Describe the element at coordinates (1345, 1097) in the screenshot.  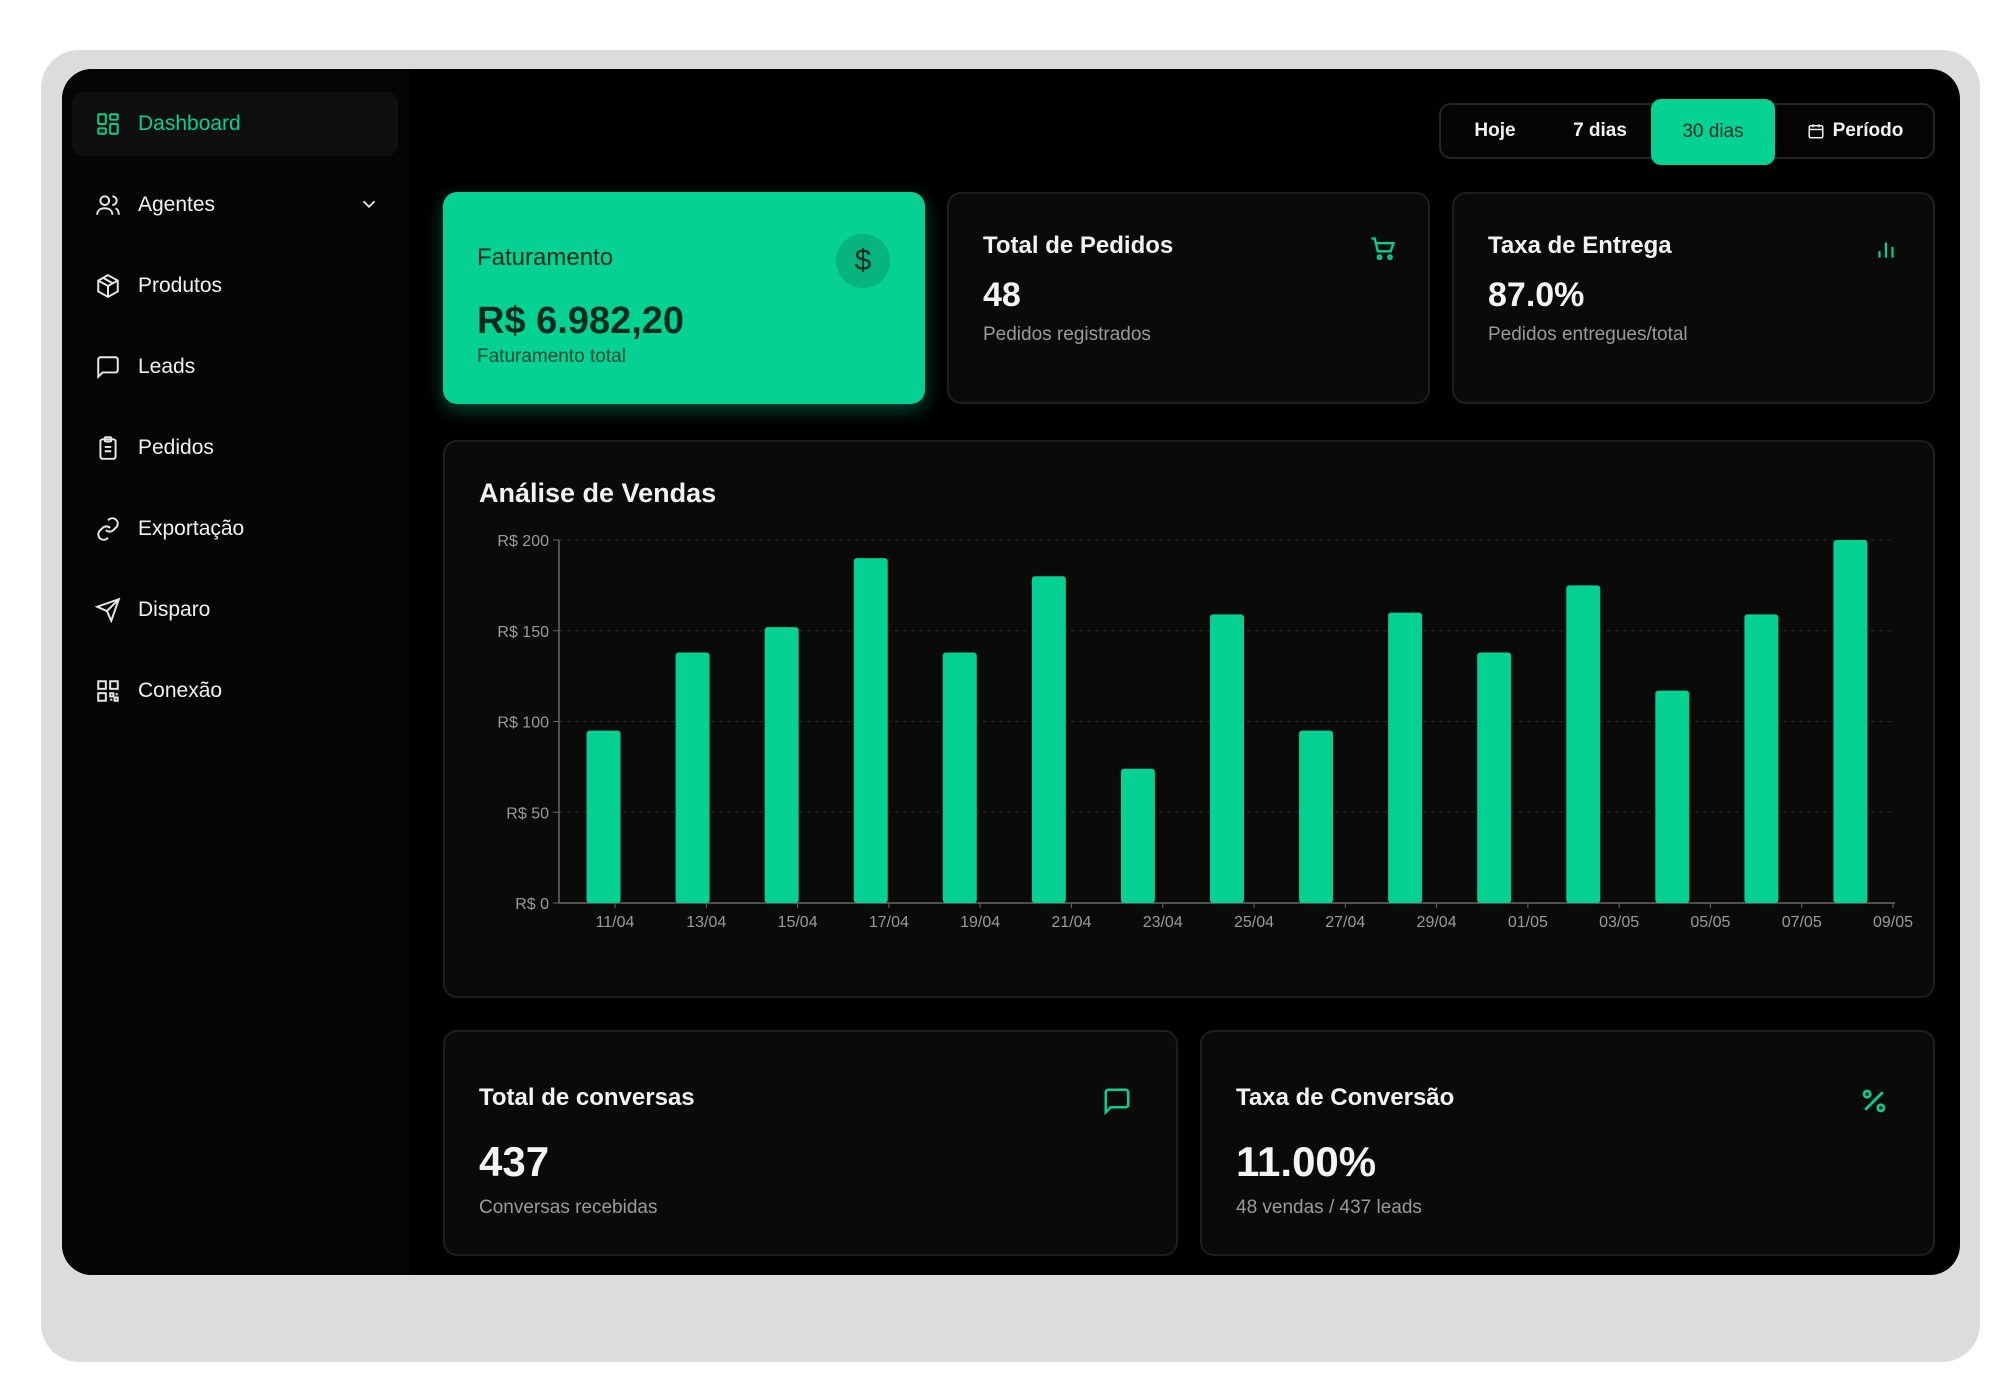
I see `card-title: Taxa de Conversão` at that location.